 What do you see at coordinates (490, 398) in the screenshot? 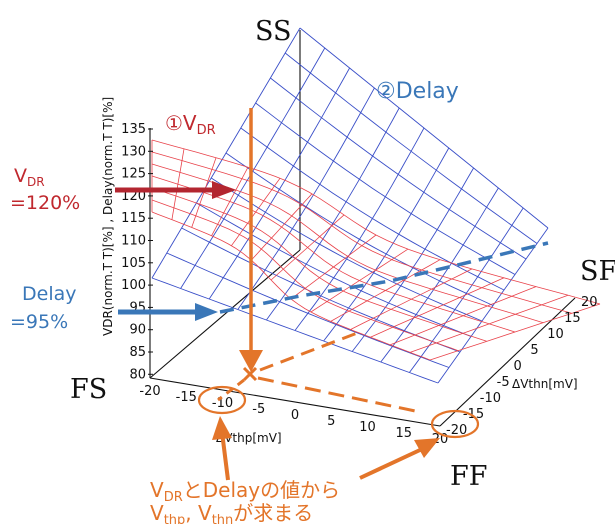
I see `y-tick-label: -10` at bounding box center [490, 398].